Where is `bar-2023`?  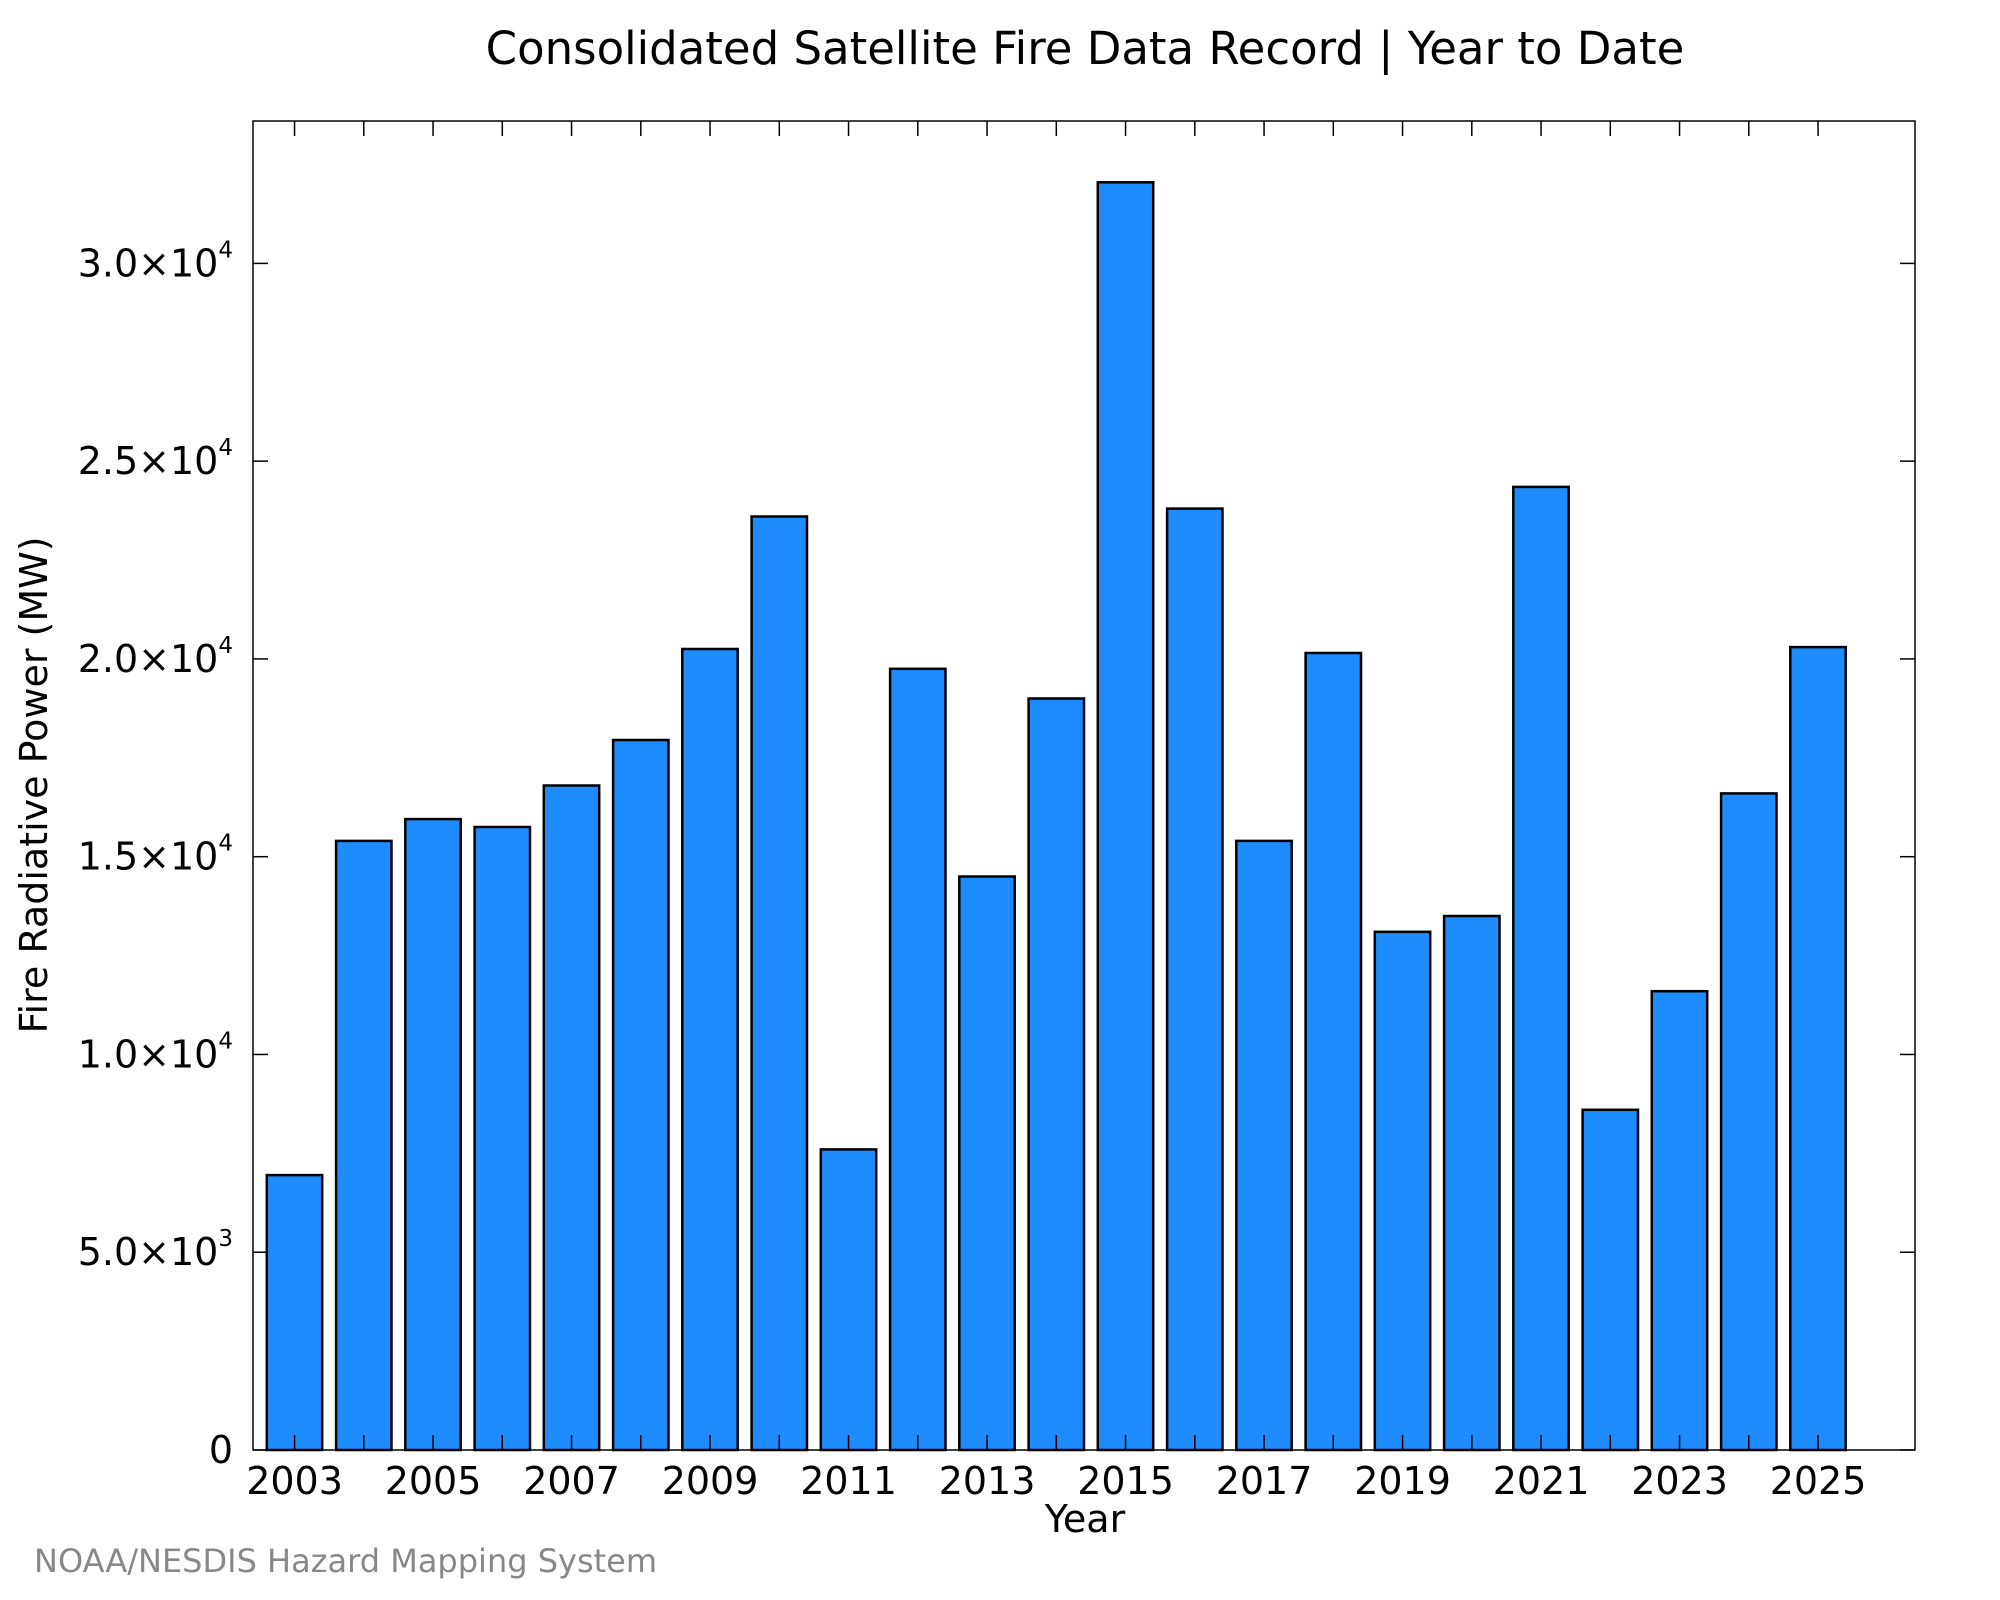
bar-2023 is located at coordinates (1679, 1220).